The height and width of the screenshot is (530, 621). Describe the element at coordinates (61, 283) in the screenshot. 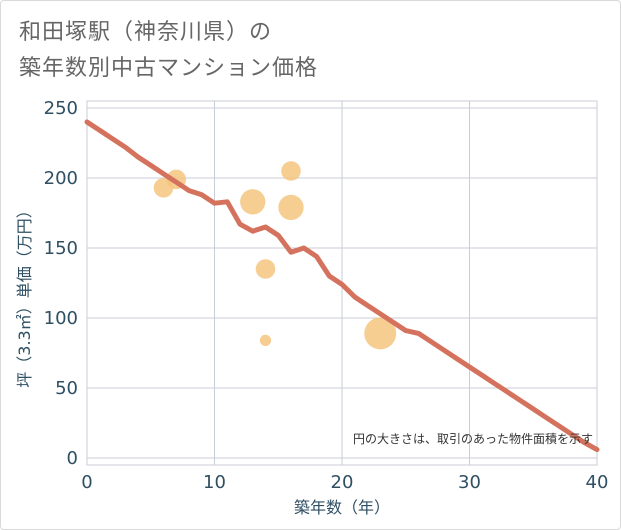

I see `y-axis-ticks: 0 50 100 150 200 250` at that location.